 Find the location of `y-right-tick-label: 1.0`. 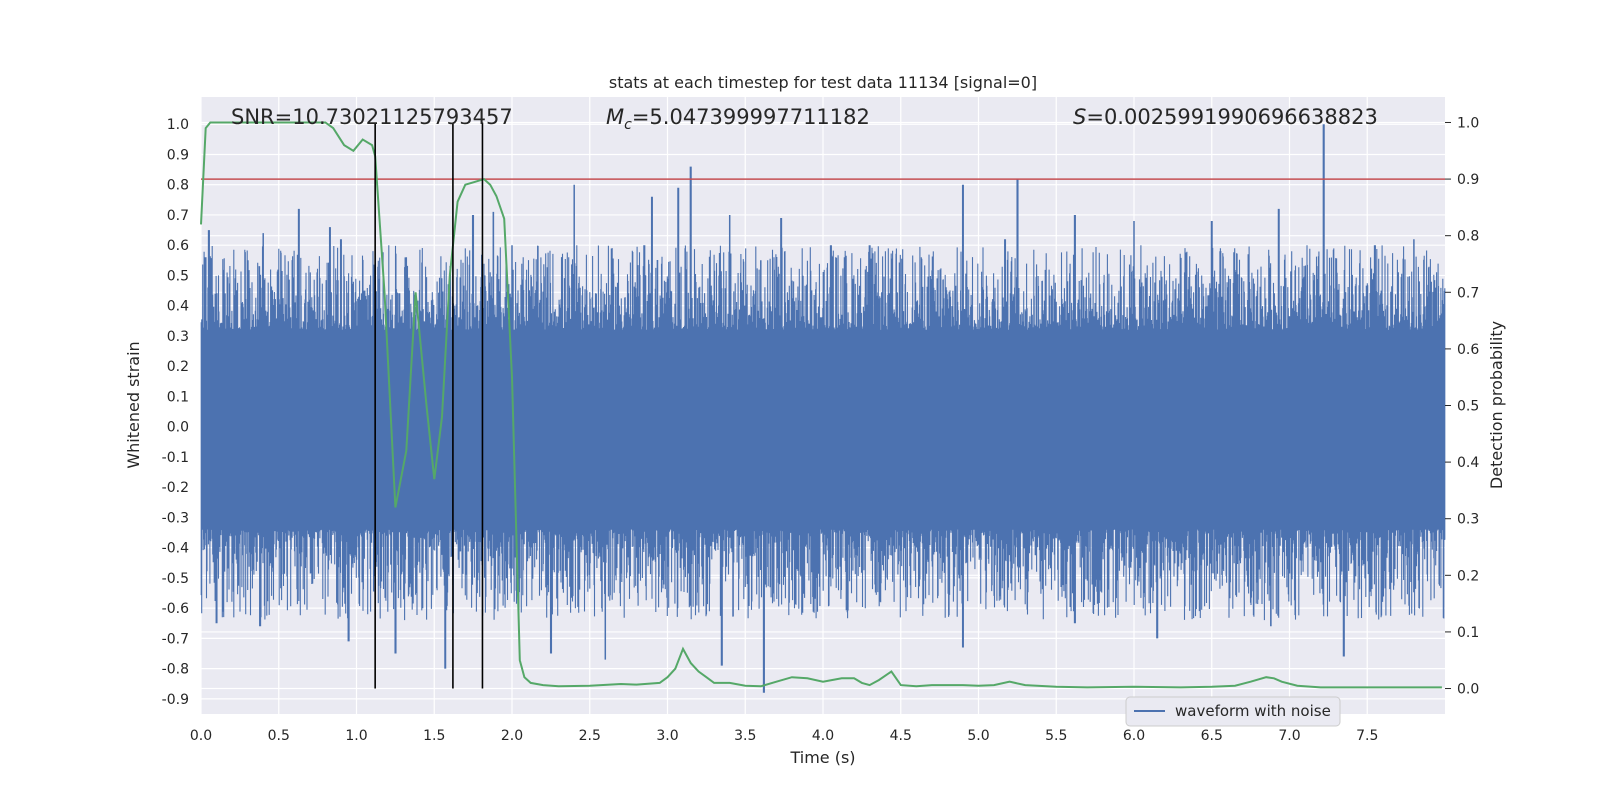

y-right-tick-label: 1.0 is located at coordinates (1468, 123).